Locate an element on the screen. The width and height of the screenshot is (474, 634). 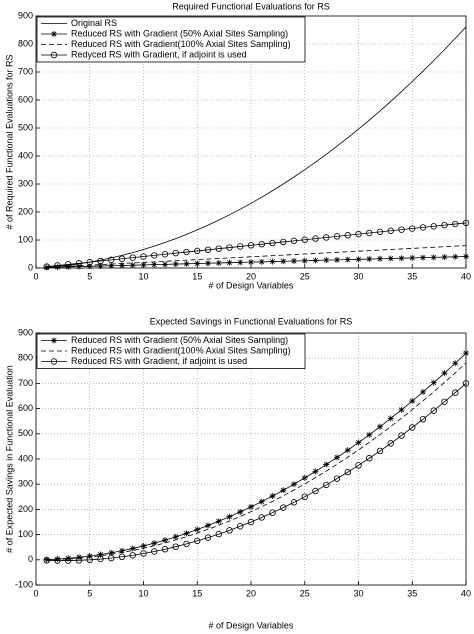
y-tick-label: 200 is located at coordinates (25, 211).